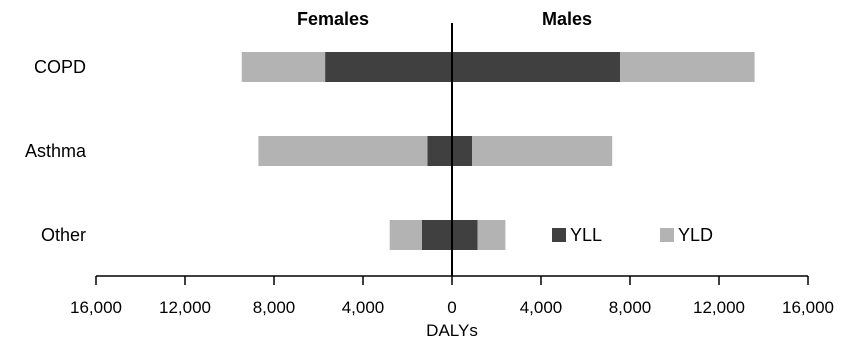 This screenshot has height=342, width=843. I want to click on bar-other-males-yll, so click(465, 235).